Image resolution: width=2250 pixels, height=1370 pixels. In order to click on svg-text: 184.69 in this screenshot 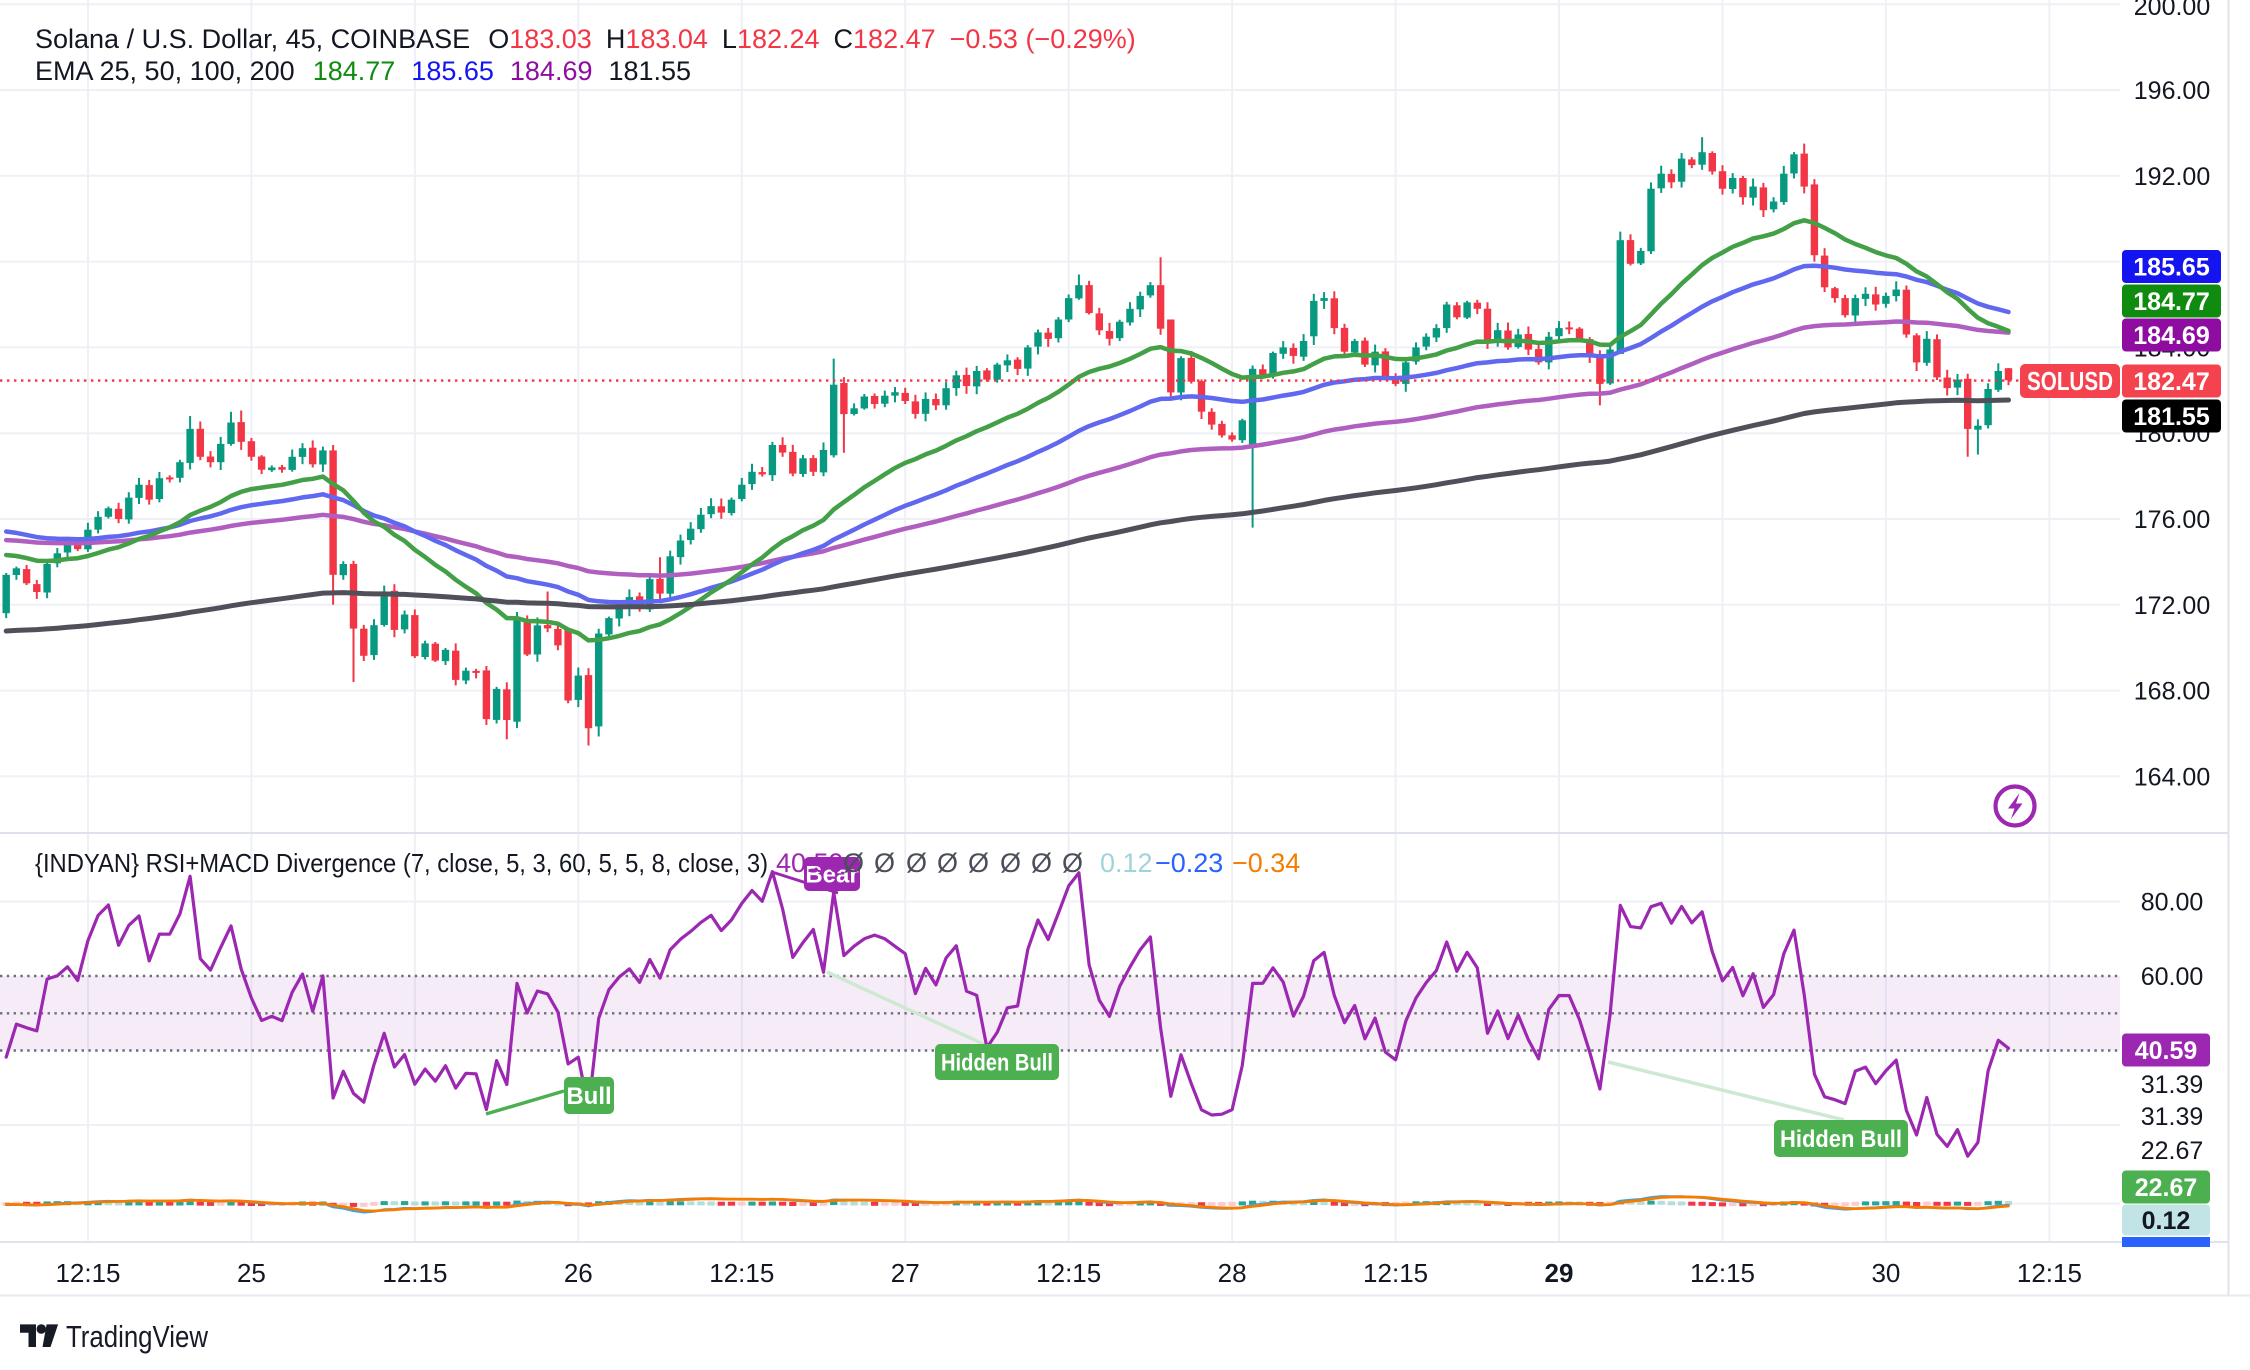, I will do `click(2171, 336)`.